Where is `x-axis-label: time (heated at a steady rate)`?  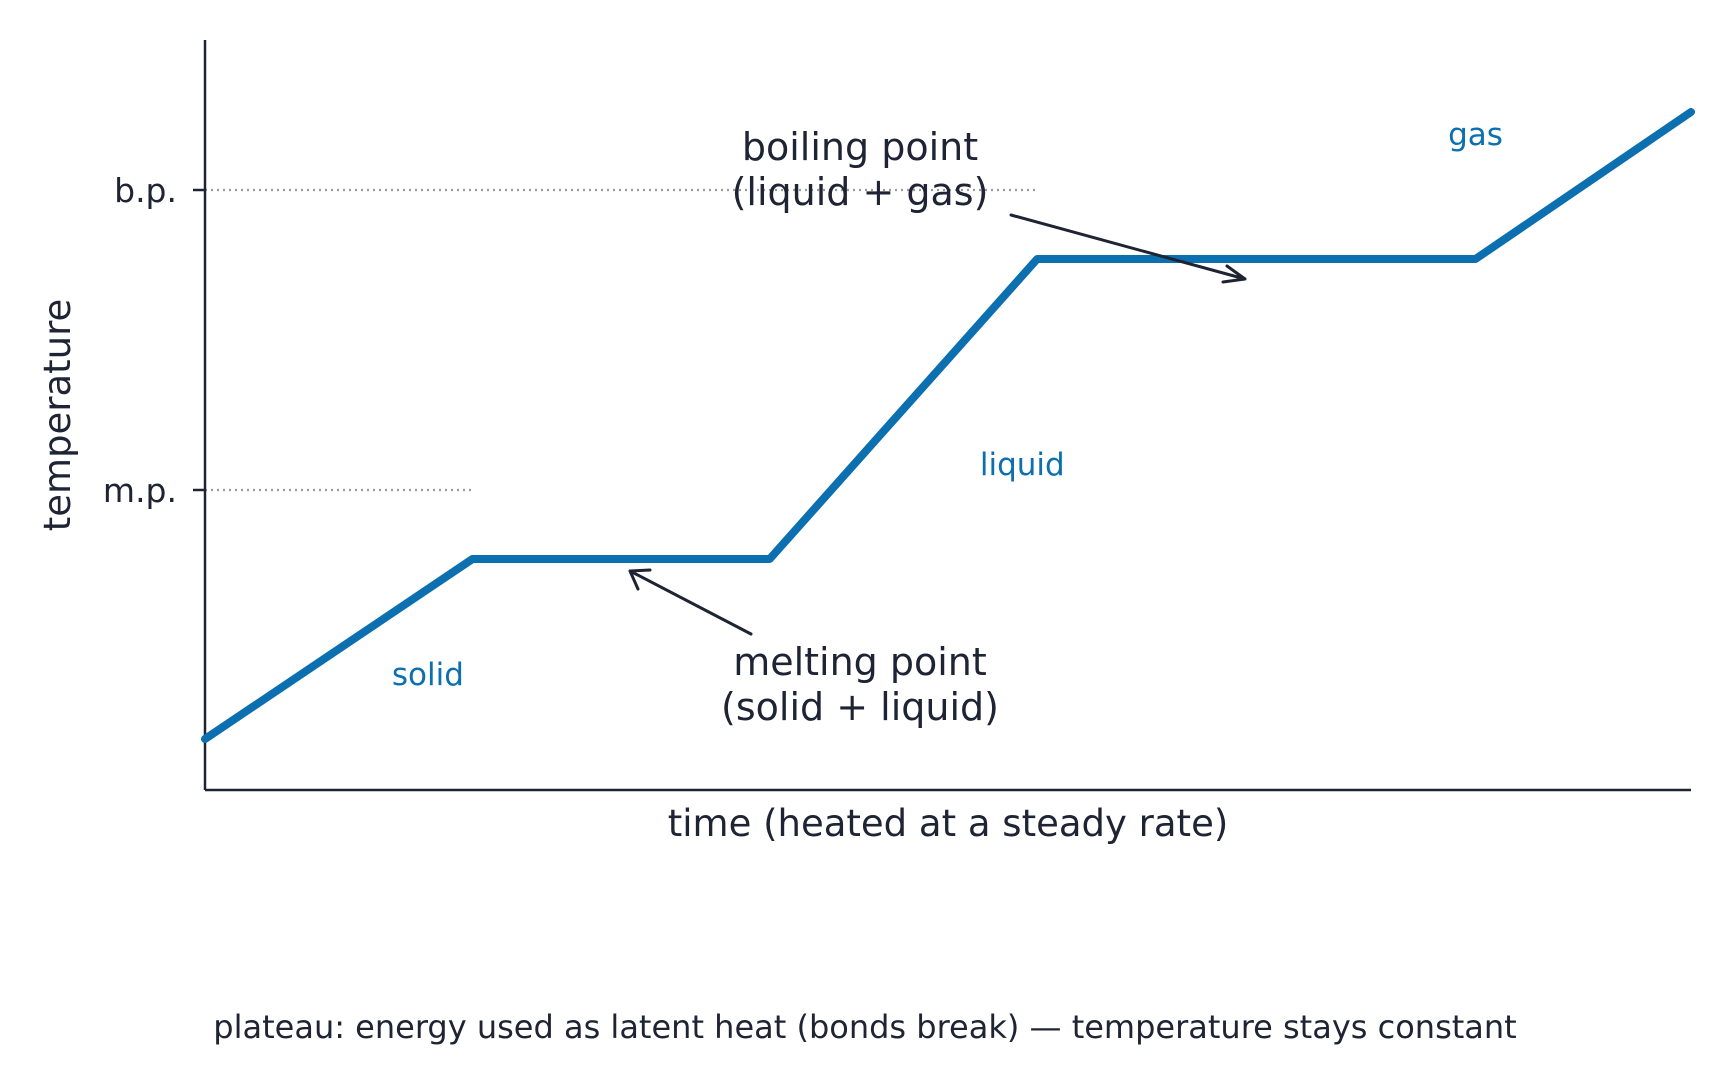 x-axis-label: time (heated at a steady rate) is located at coordinates (948, 823).